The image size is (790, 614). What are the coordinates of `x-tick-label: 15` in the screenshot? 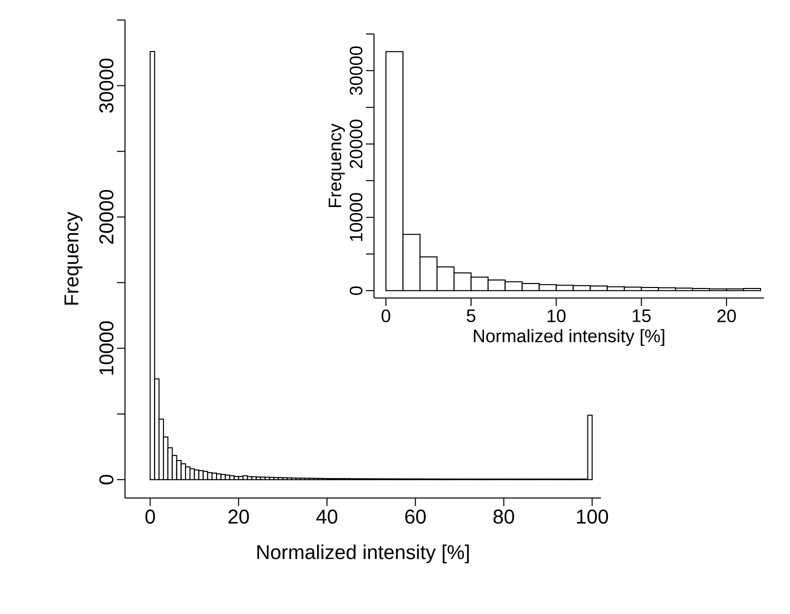 It's located at (641, 316).